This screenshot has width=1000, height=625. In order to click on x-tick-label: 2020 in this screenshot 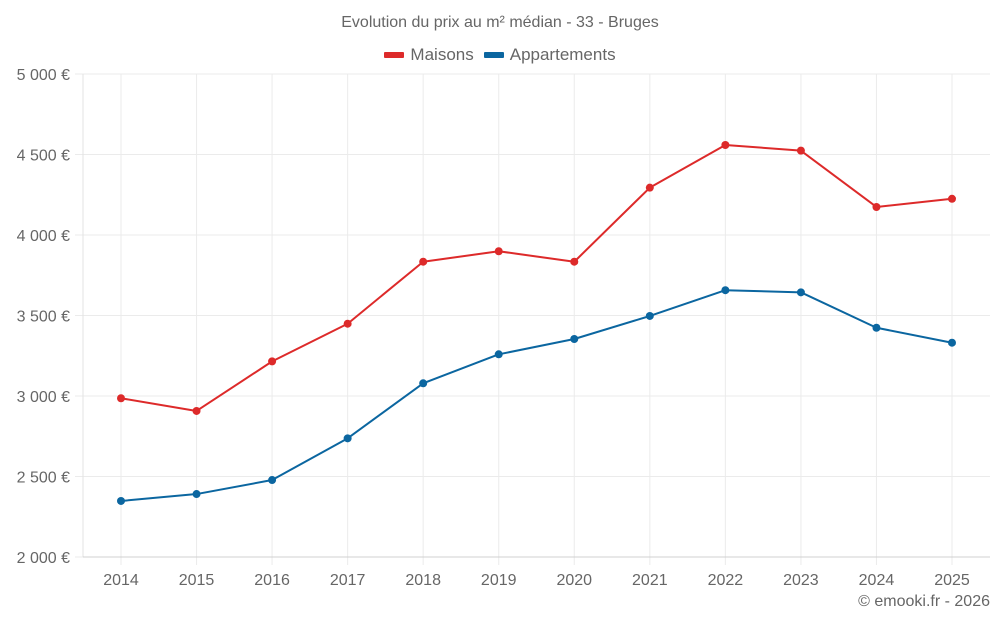, I will do `click(574, 580)`.